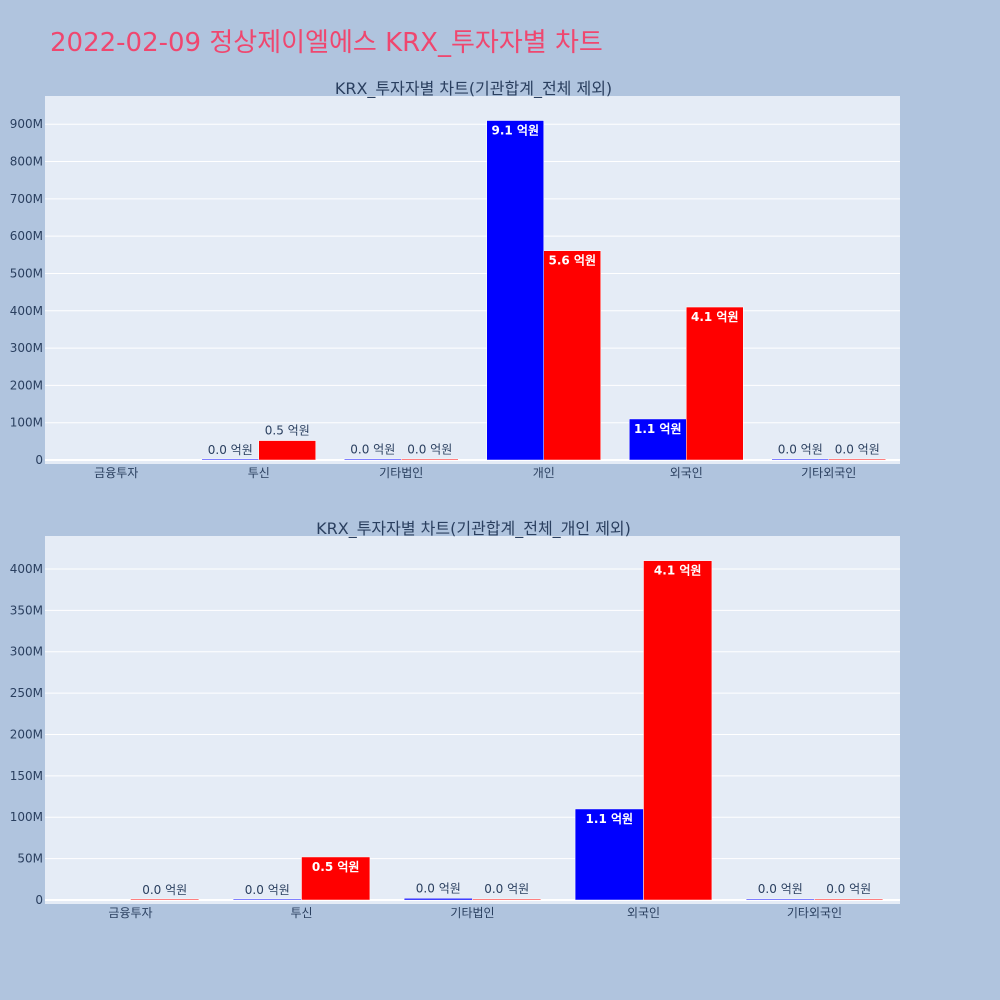 This screenshot has height=1000, width=1000. Describe the element at coordinates (26, 273) in the screenshot. I see `y-tick-label: 500M` at that location.